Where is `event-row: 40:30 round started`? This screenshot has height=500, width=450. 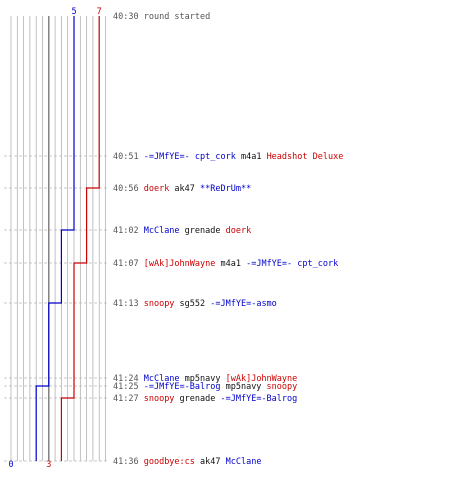
event-row: 40:30 round started is located at coordinates (161, 17).